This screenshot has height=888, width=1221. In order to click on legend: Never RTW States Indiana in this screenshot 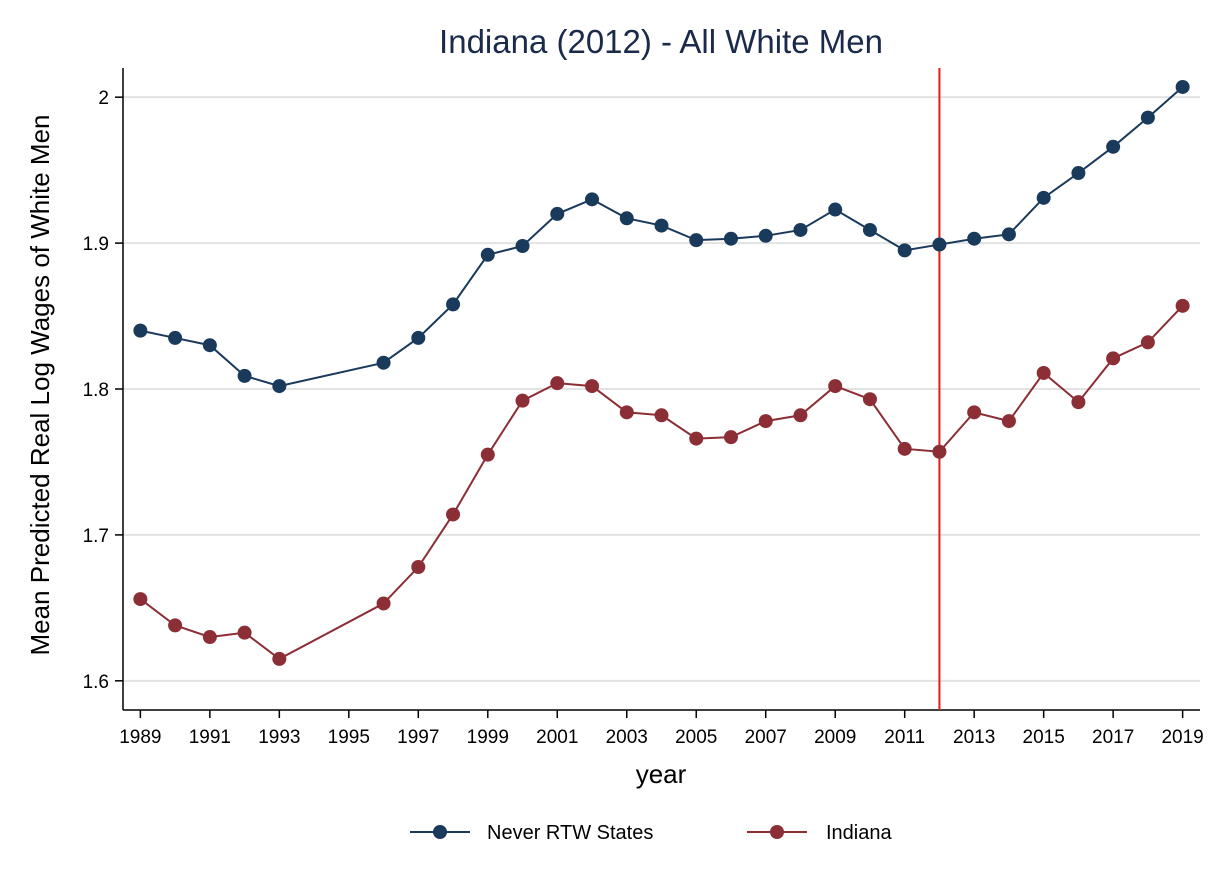, I will do `click(651, 833)`.